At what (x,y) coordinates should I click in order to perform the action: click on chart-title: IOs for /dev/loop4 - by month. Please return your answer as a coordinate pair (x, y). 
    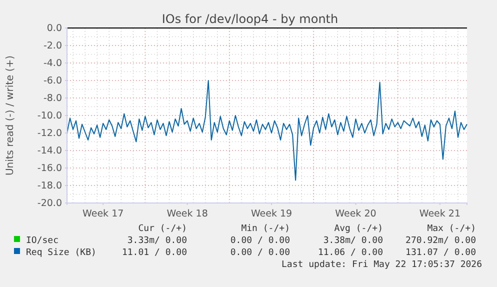
    Looking at the image, I should click on (250, 19).